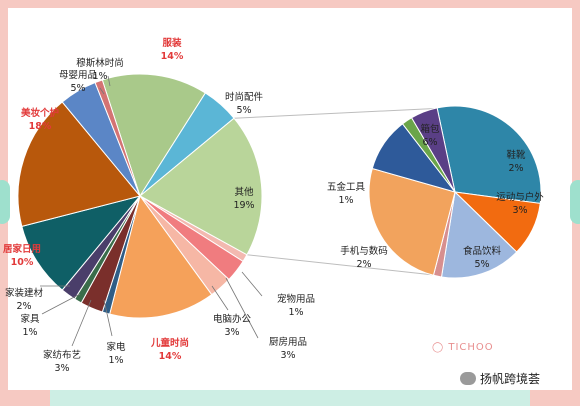 The height and width of the screenshot is (406, 580). Describe the element at coordinates (520, 197) in the screenshot. I see `sub-pie-label-2: 运动与户外` at that location.